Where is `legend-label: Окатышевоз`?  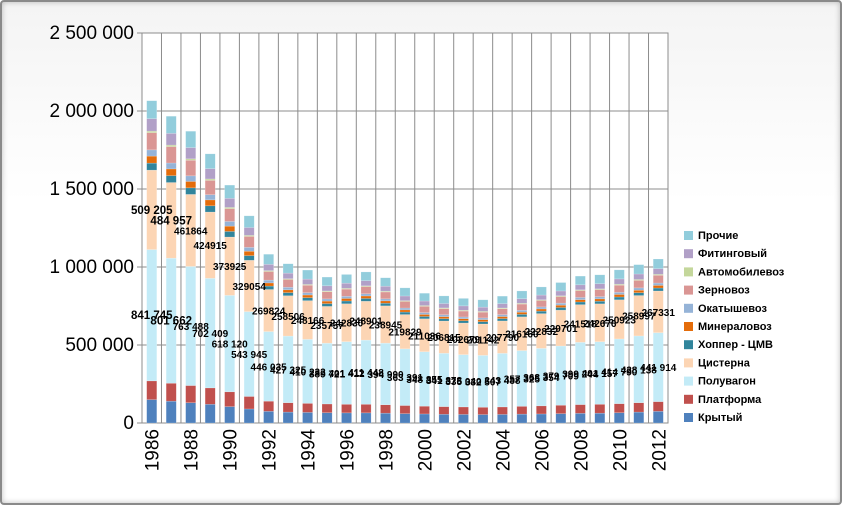 legend-label: Окатышевоз is located at coordinates (732, 309).